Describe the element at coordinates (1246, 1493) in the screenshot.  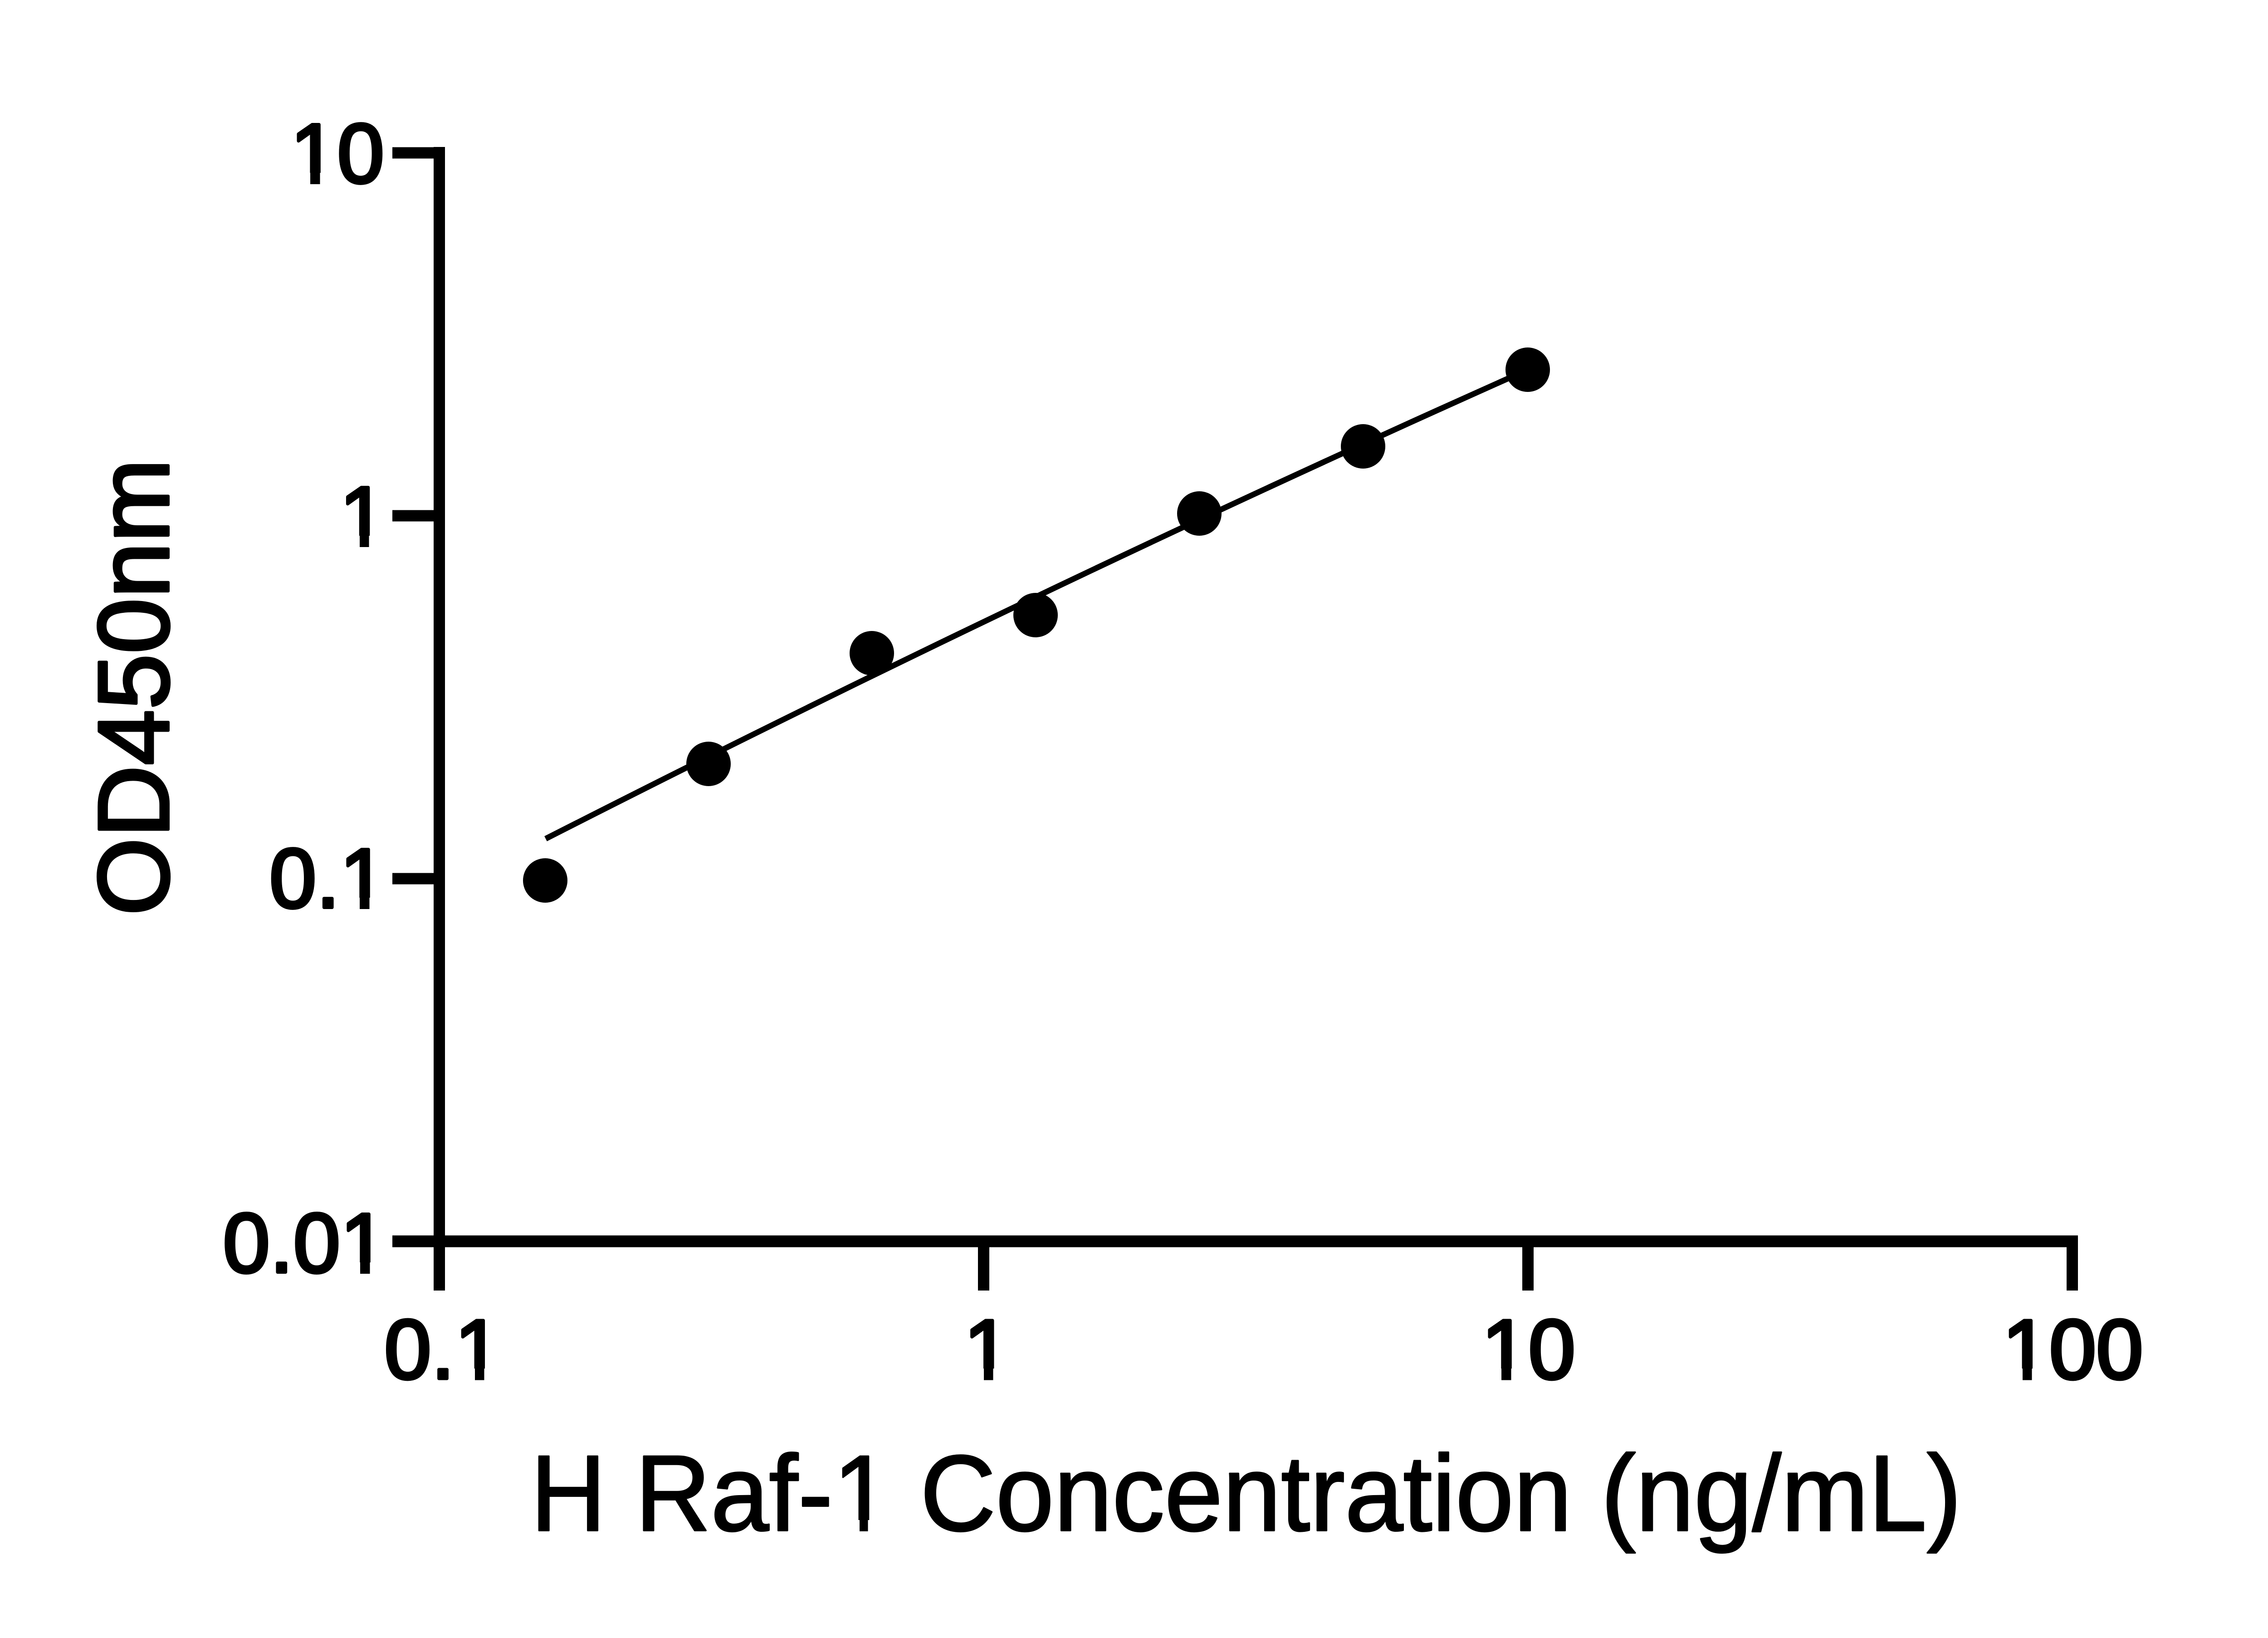
I see `svg-text: H Raf-1 Concentration (ng/mL)` at that location.